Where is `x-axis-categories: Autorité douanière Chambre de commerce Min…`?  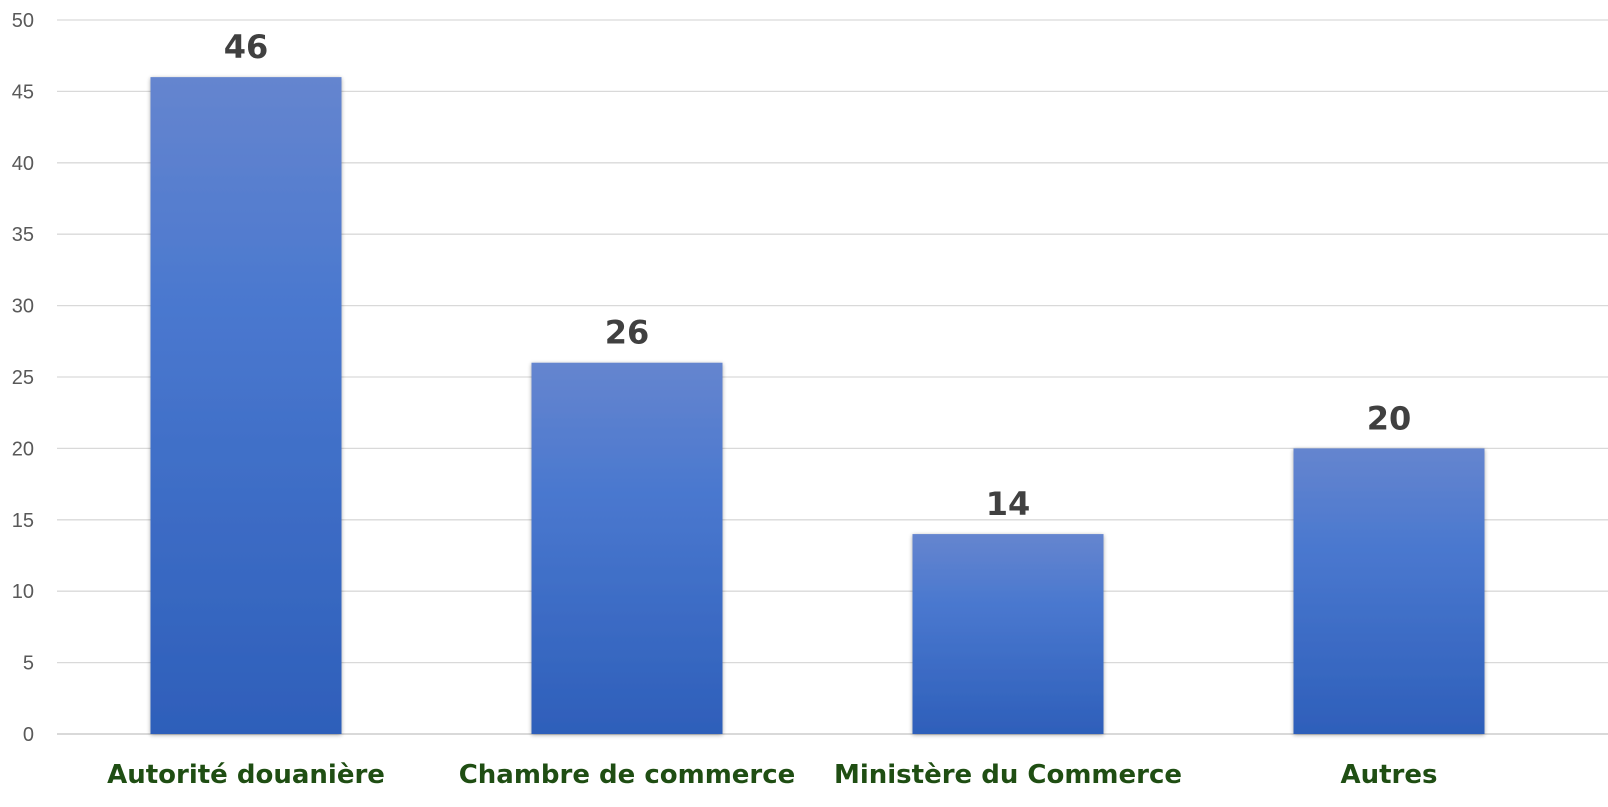
x-axis-categories: Autorité douanière Chambre de commerce Min… is located at coordinates (772, 775).